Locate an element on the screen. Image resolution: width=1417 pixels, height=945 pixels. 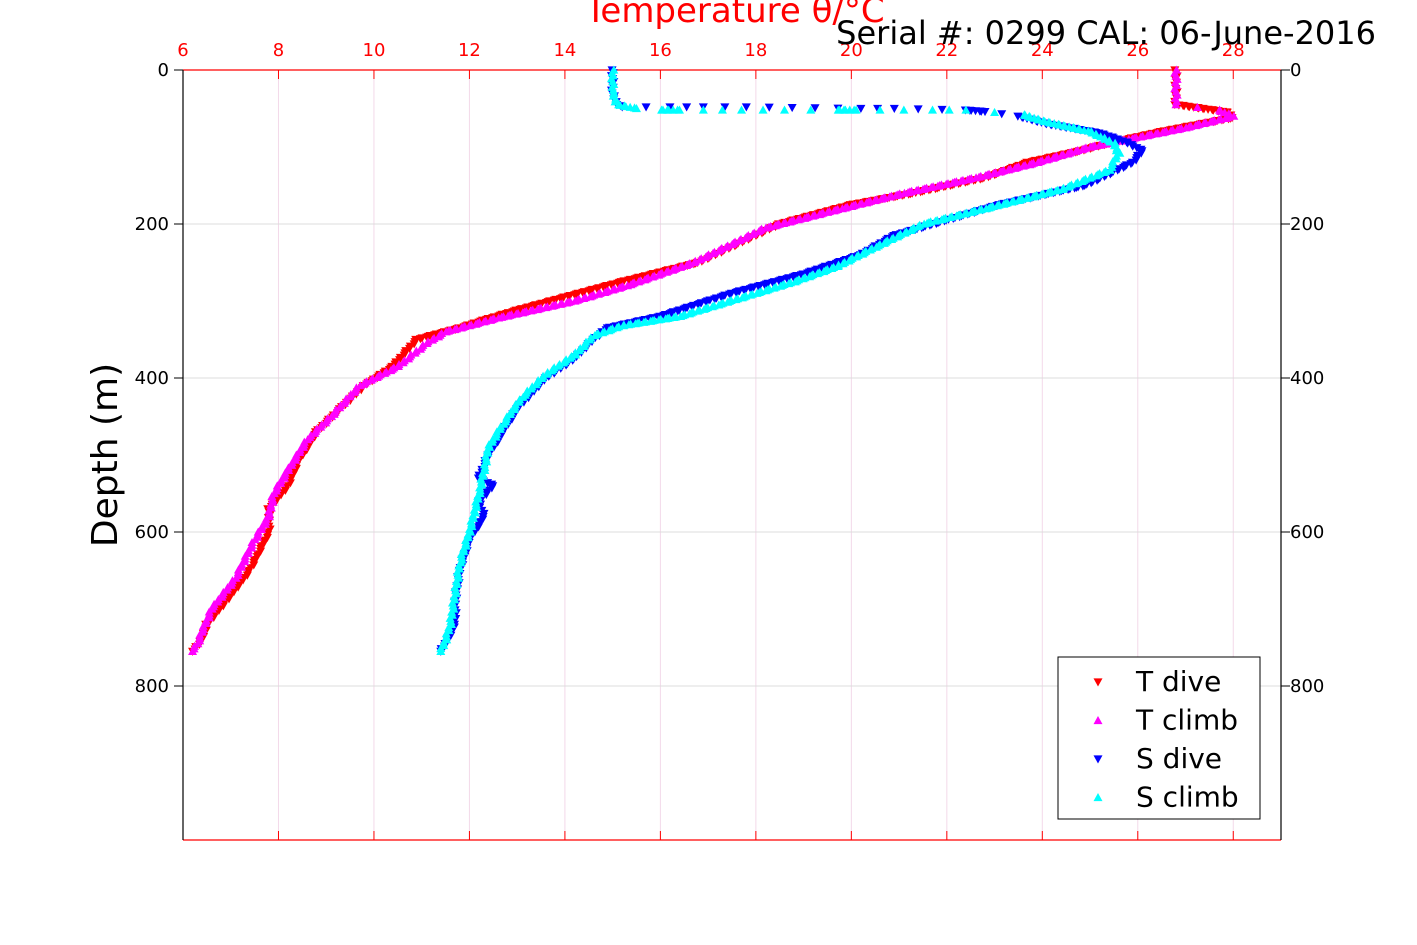
x-tick-label: 26 is located at coordinates (1137, 50).